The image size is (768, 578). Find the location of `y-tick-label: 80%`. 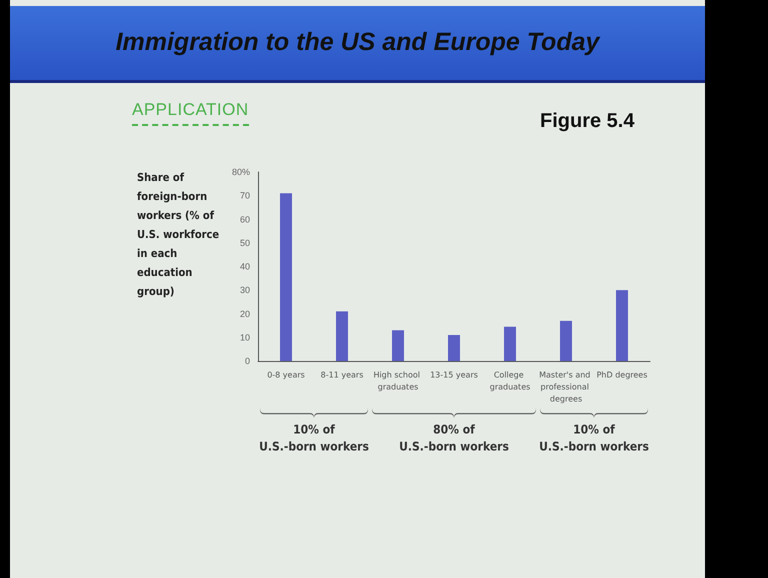

y-tick-label: 80% is located at coordinates (241, 172).